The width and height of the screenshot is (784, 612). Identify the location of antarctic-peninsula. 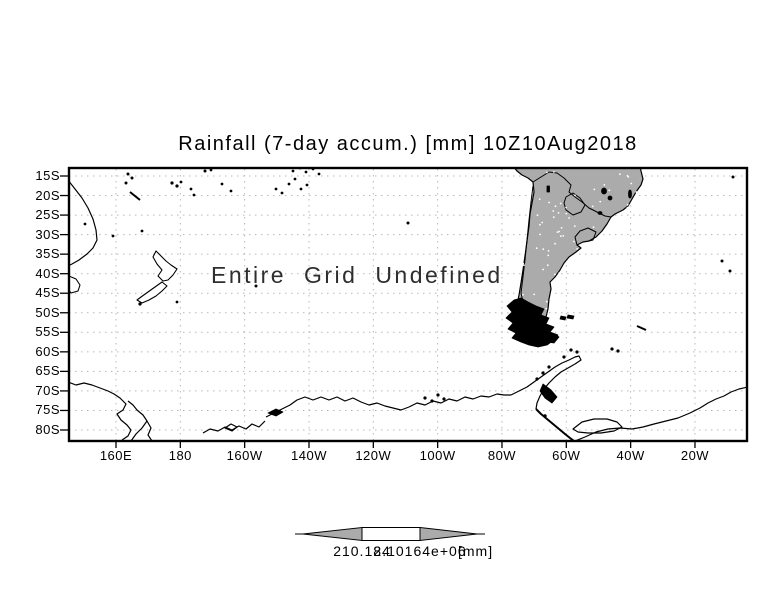
(546, 382).